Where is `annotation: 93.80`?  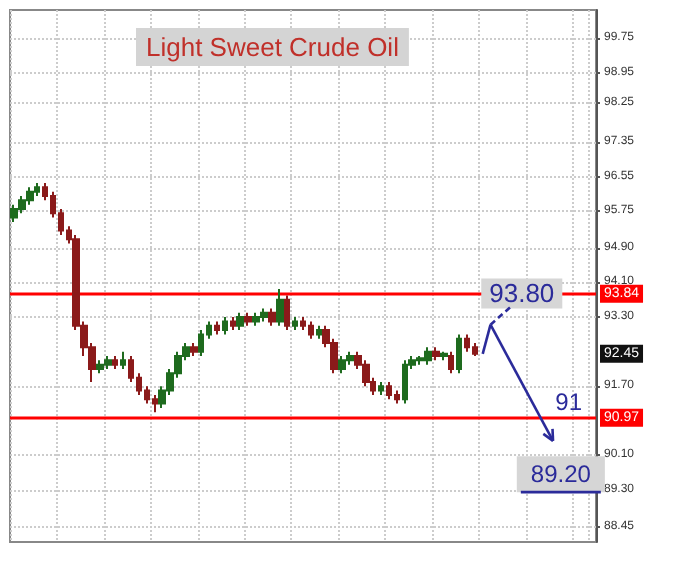 annotation: 93.80 is located at coordinates (522, 293).